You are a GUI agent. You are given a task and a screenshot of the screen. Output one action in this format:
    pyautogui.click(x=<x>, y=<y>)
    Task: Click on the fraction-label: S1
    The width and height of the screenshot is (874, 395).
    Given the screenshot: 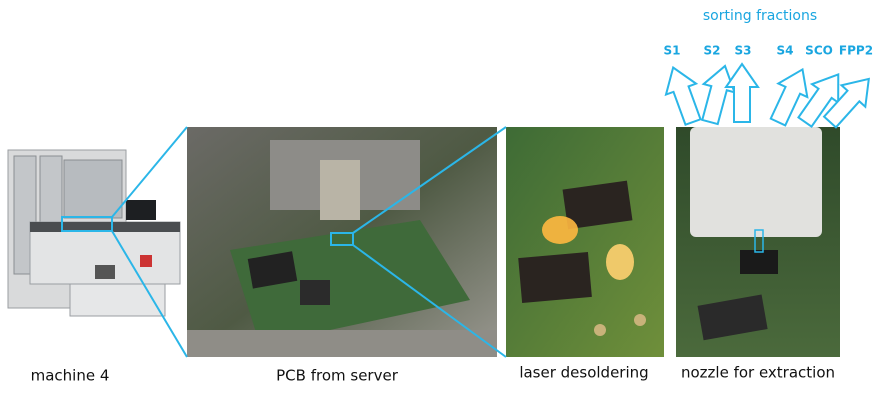 What is the action you would take?
    pyautogui.click(x=672, y=51)
    